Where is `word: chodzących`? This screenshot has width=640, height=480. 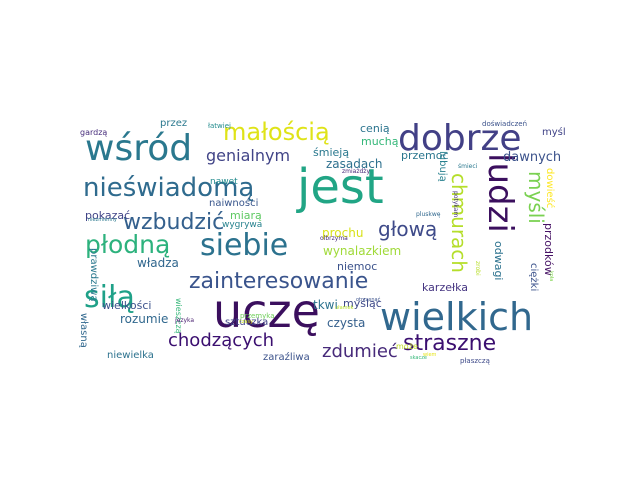 word: chodzących is located at coordinates (221, 340).